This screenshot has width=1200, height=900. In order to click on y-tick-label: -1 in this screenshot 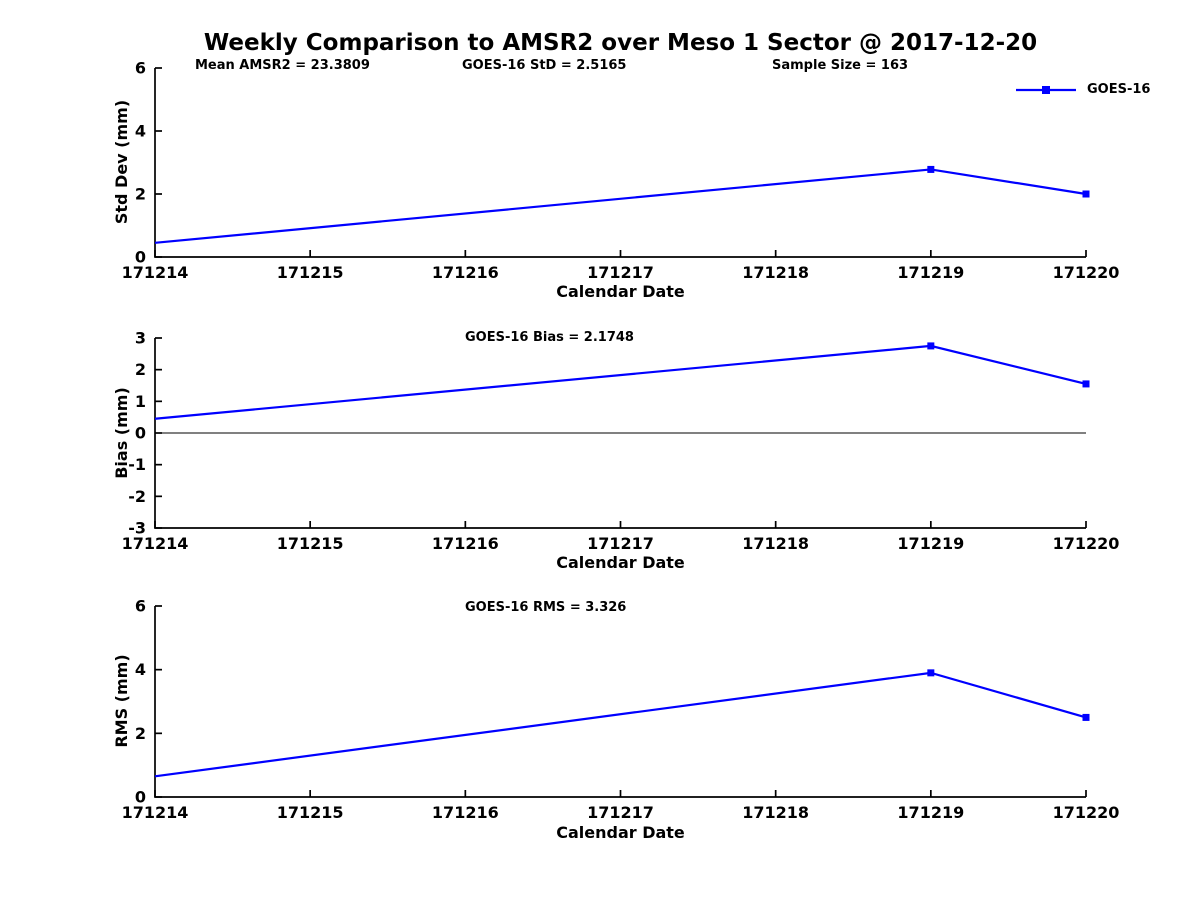, I will do `click(137, 464)`.